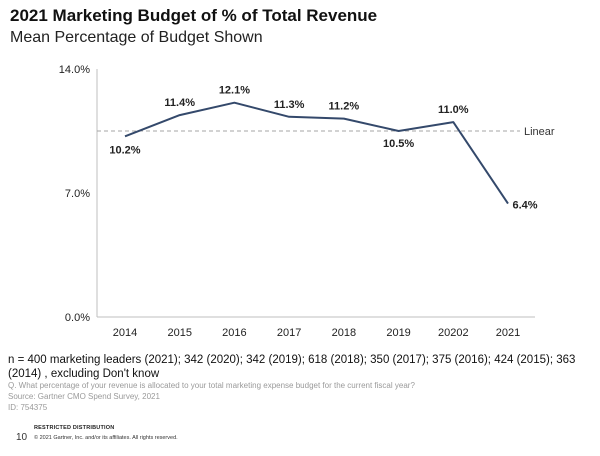 This screenshot has width=600, height=456. What do you see at coordinates (179, 103) in the screenshot?
I see `data-label: 11.4%` at bounding box center [179, 103].